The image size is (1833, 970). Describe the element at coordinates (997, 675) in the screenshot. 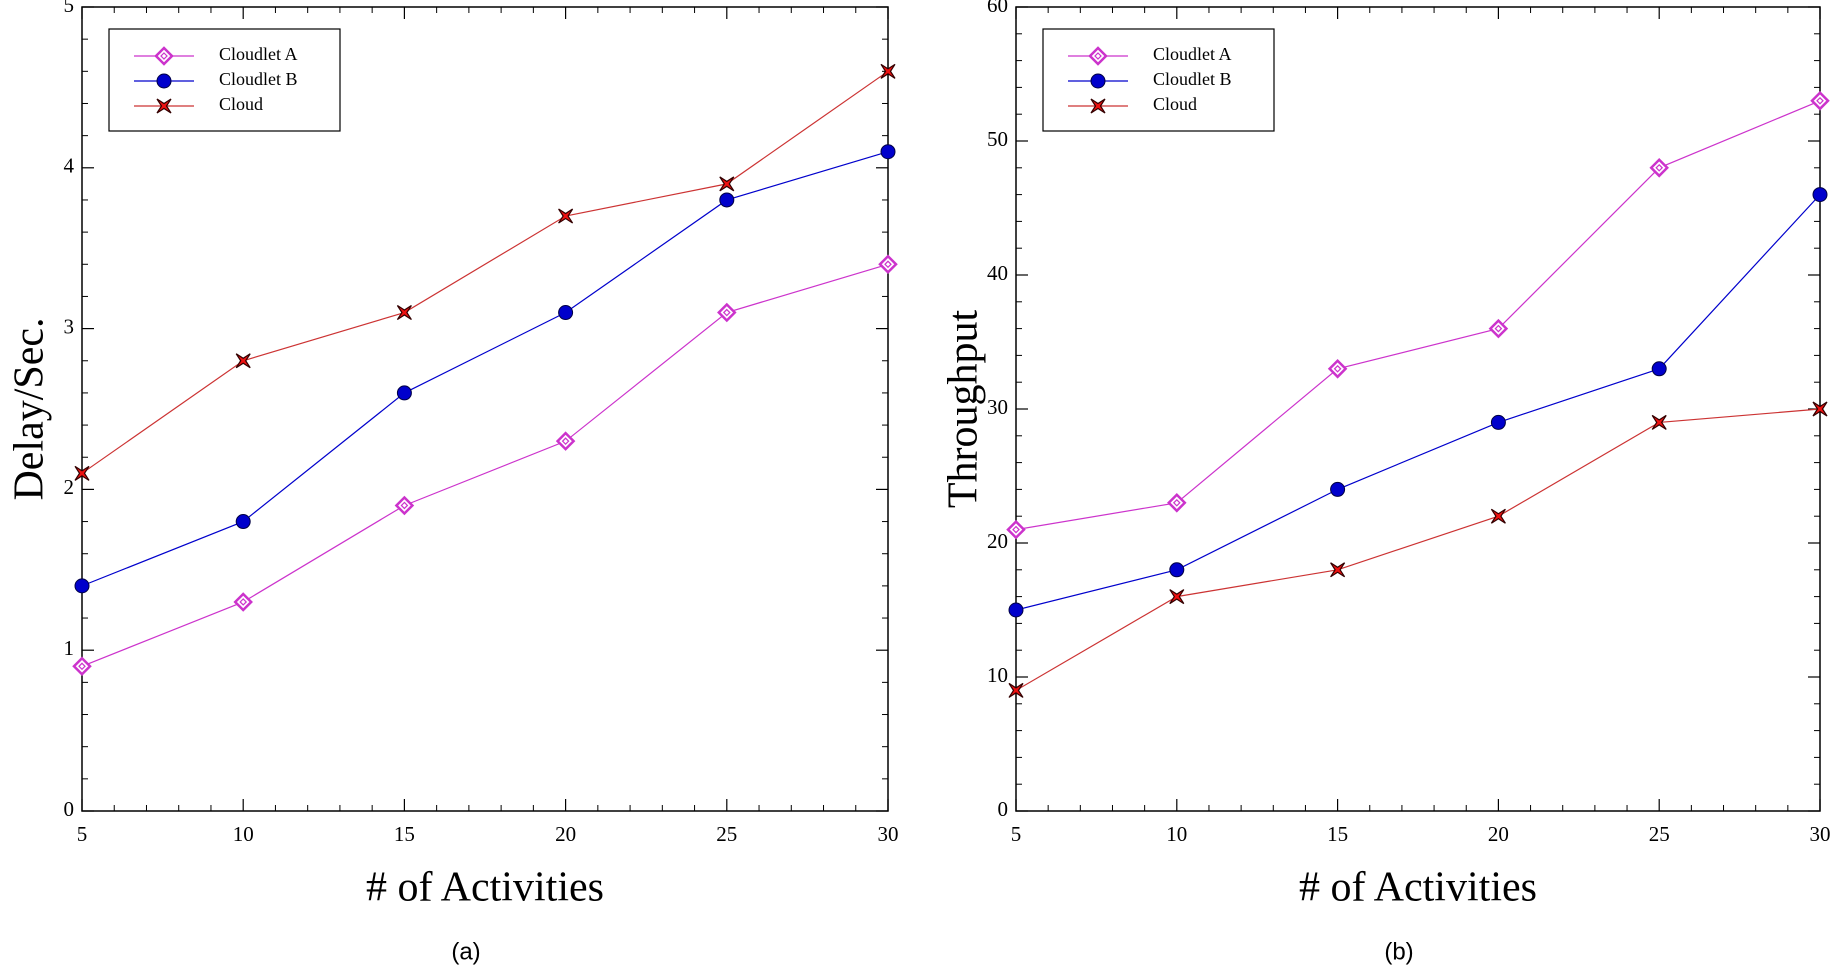

I see `y-tick-label: 10` at that location.